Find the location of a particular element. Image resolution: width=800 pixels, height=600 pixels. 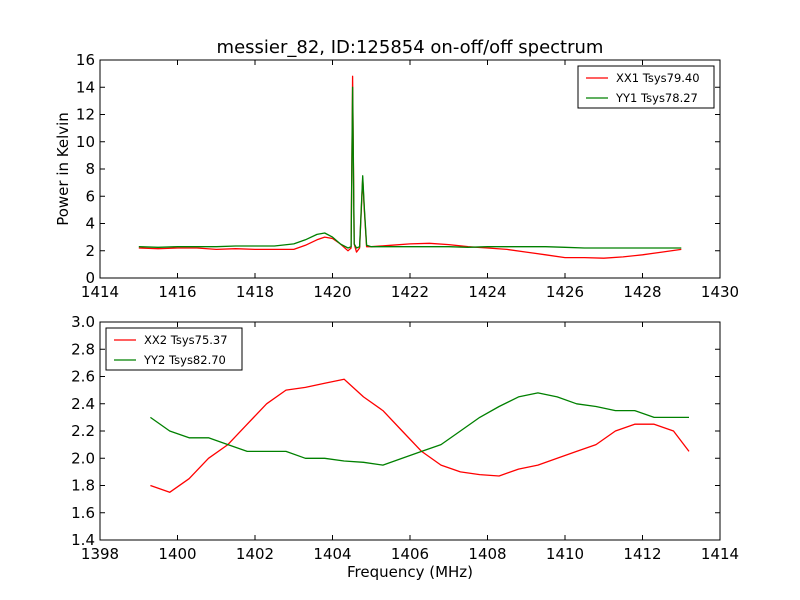

y-tick-label: 1.6 is located at coordinates (83, 513).